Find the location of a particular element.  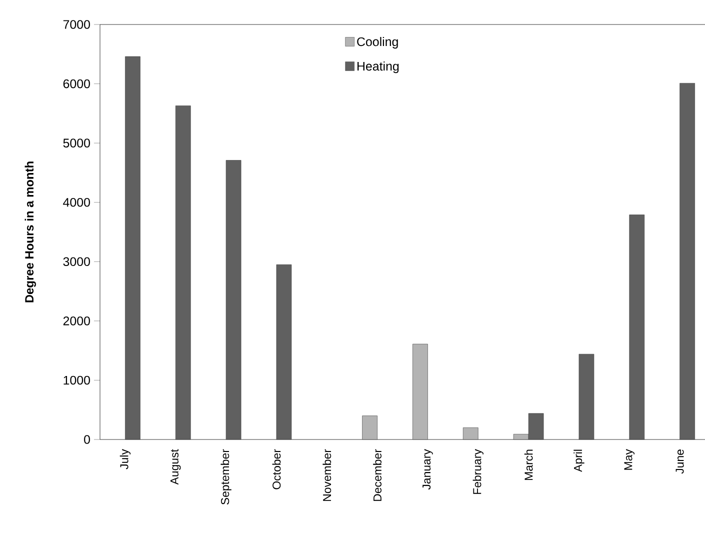

y-tick-label: 2000 is located at coordinates (76, 321).